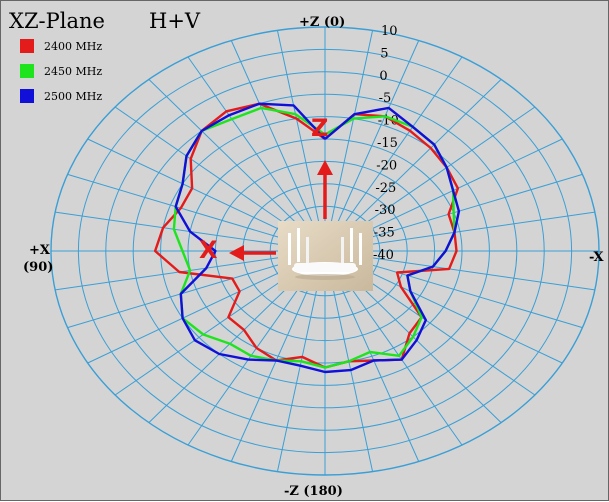 The width and height of the screenshot is (609, 502). Describe the element at coordinates (73, 96) in the screenshot. I see `legend-entry: 2500 MHz` at that location.